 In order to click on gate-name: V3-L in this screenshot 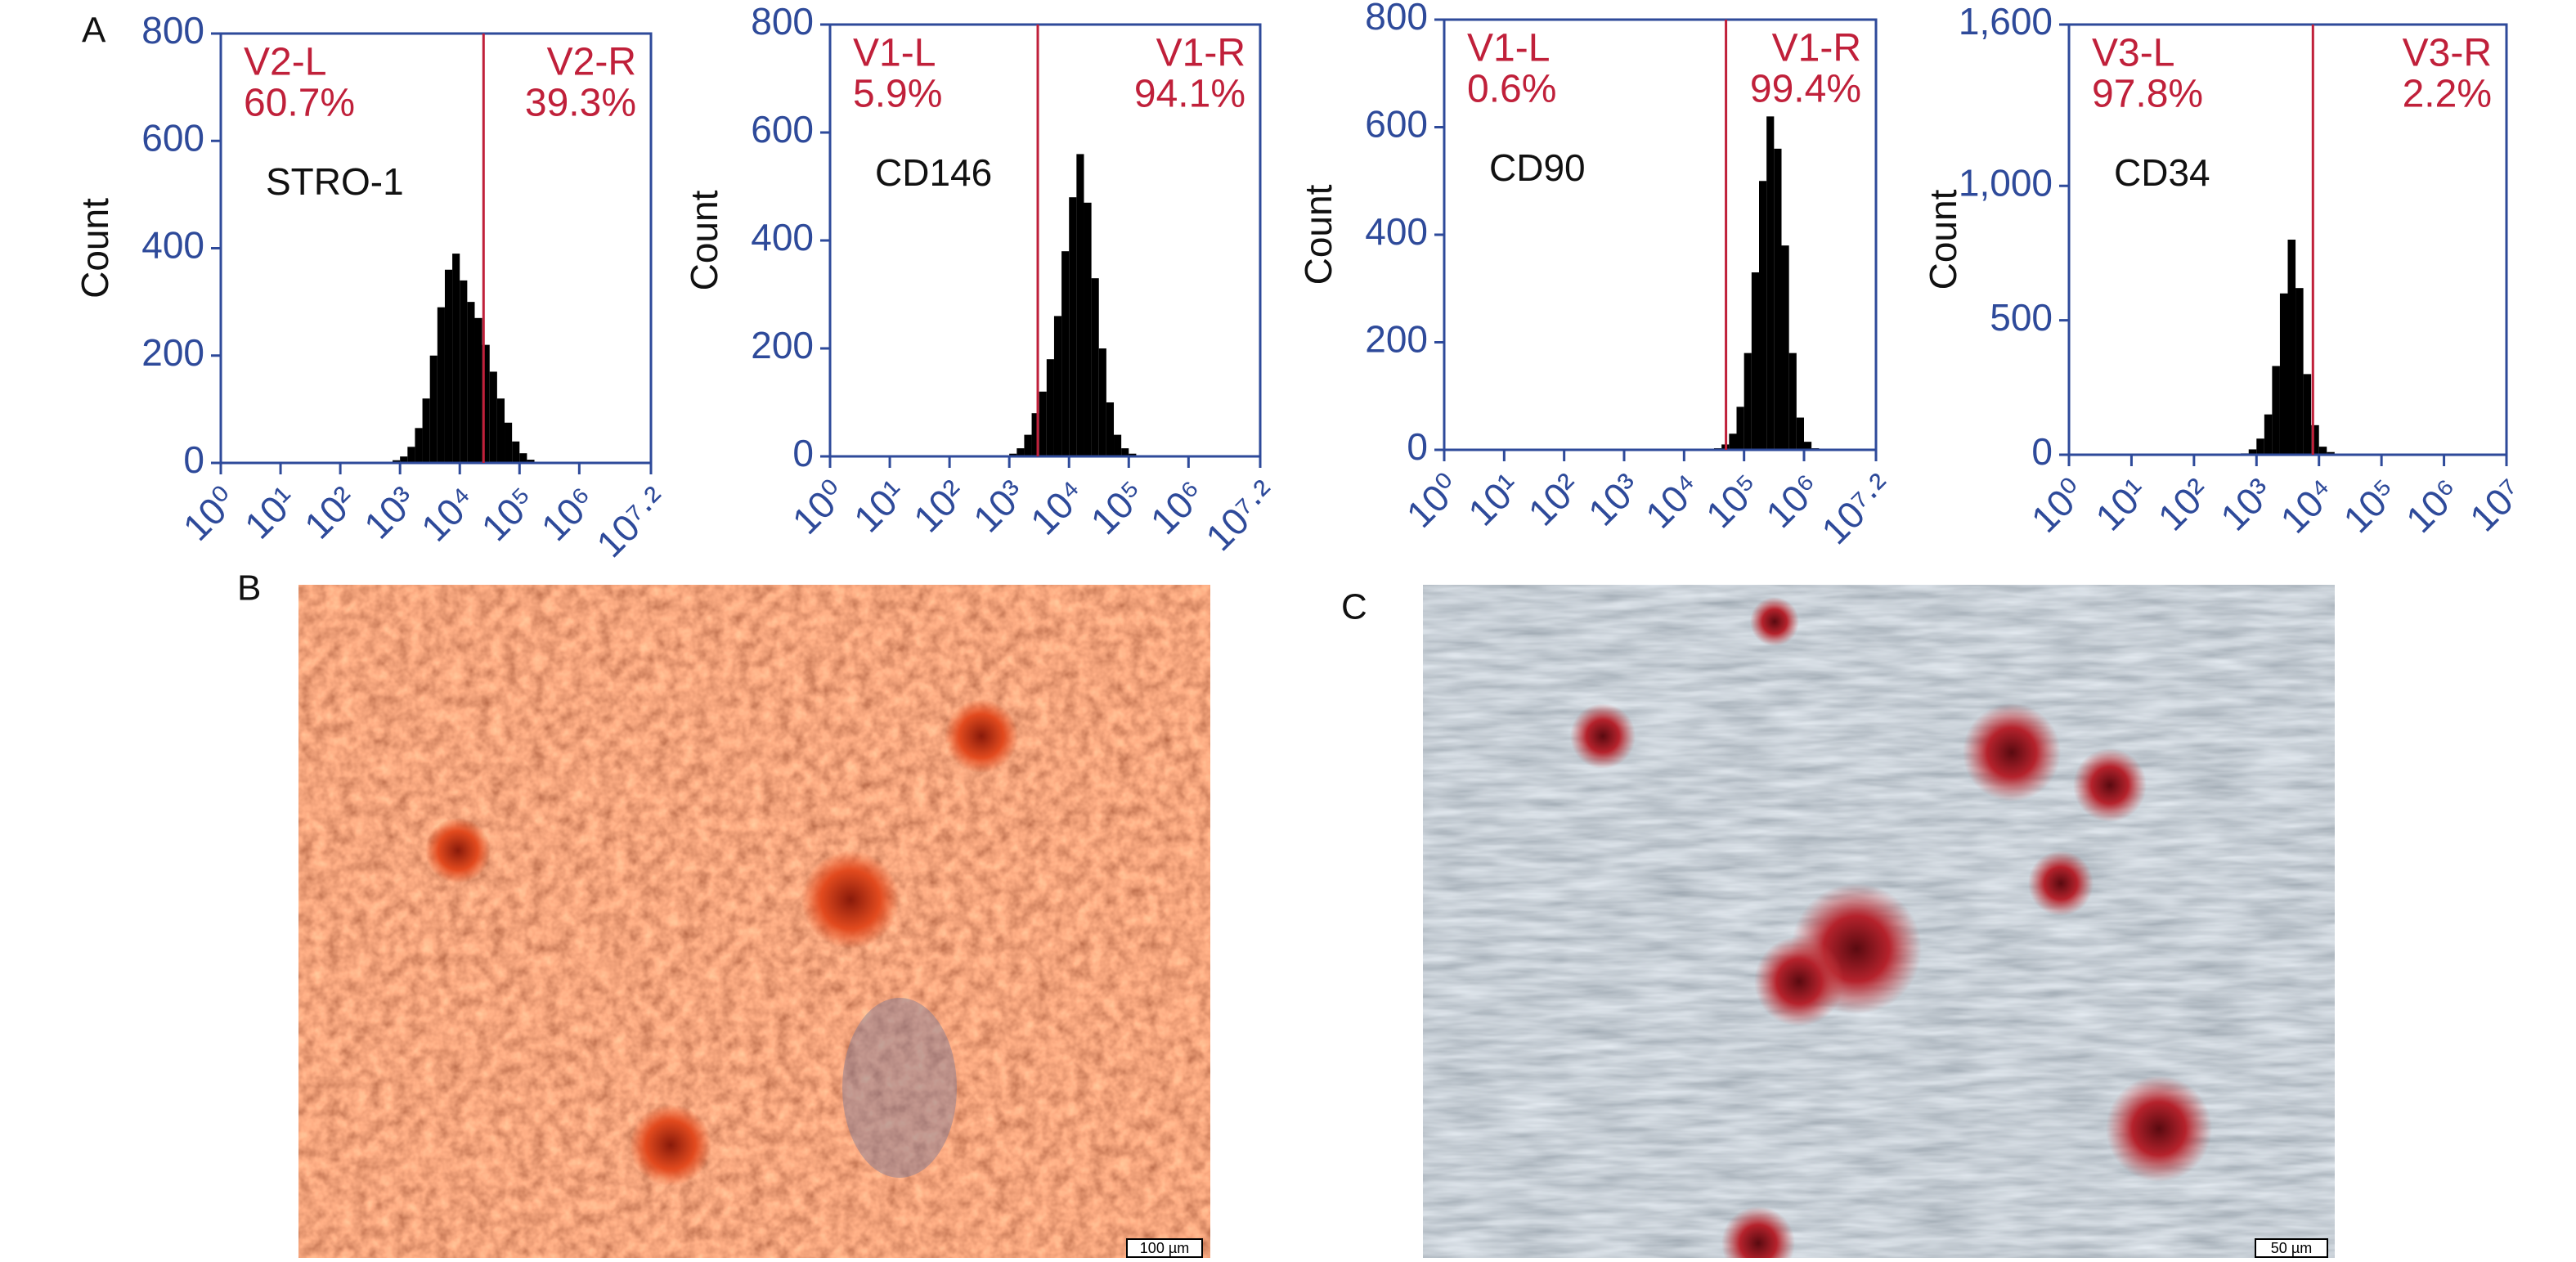, I will do `click(2133, 54)`.